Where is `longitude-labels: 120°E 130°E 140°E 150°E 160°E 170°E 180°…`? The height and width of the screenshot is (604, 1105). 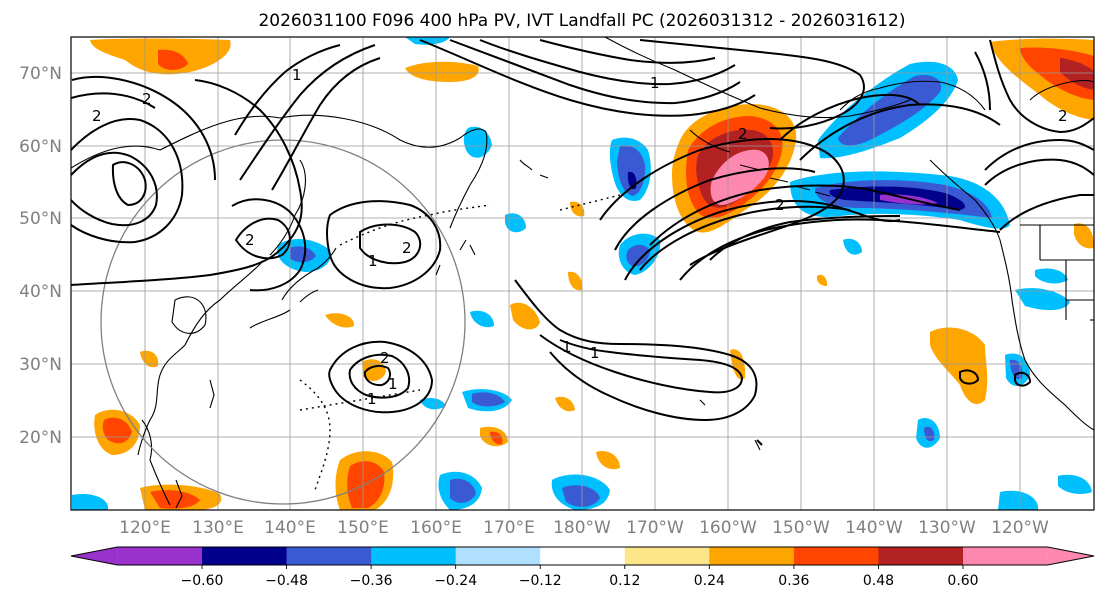
longitude-labels: 120°E 130°E 140°E 150°E 160°E 170°E 180°… is located at coordinates (584, 528).